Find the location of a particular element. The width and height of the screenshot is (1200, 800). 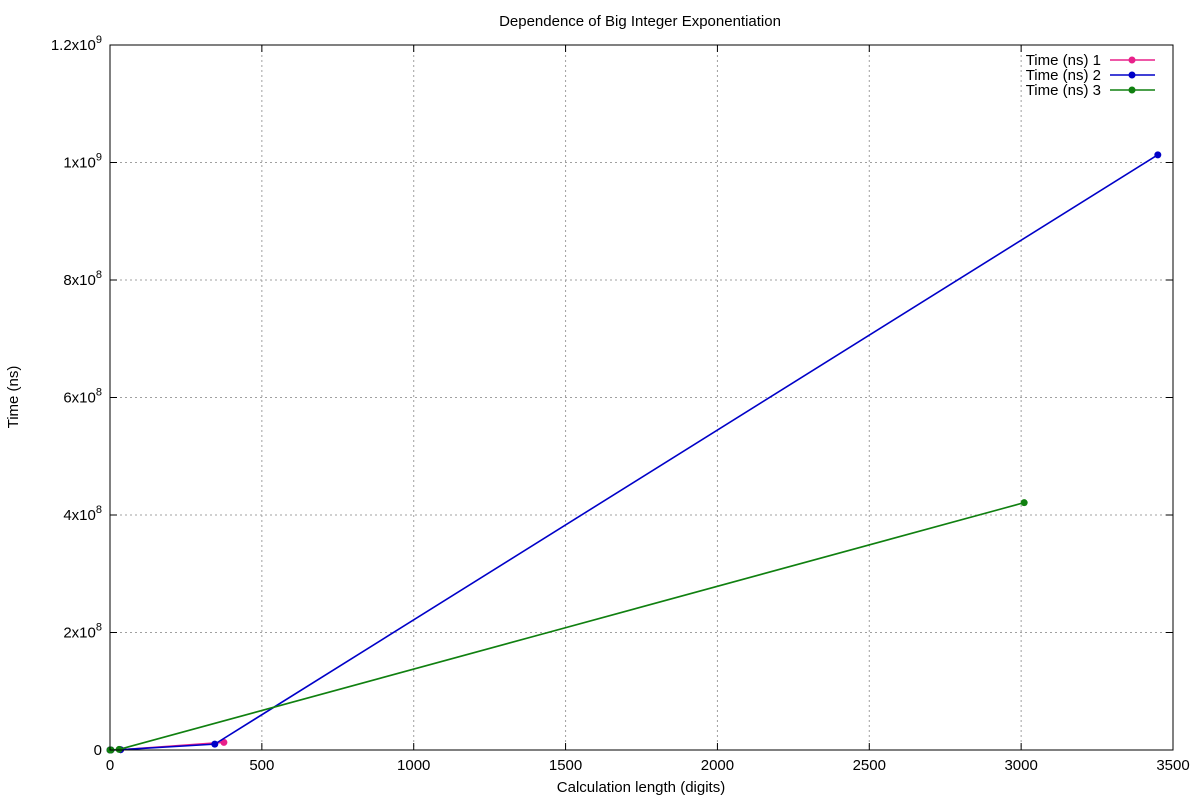

y-axis-title: Time (ns) is located at coordinates (13, 397).